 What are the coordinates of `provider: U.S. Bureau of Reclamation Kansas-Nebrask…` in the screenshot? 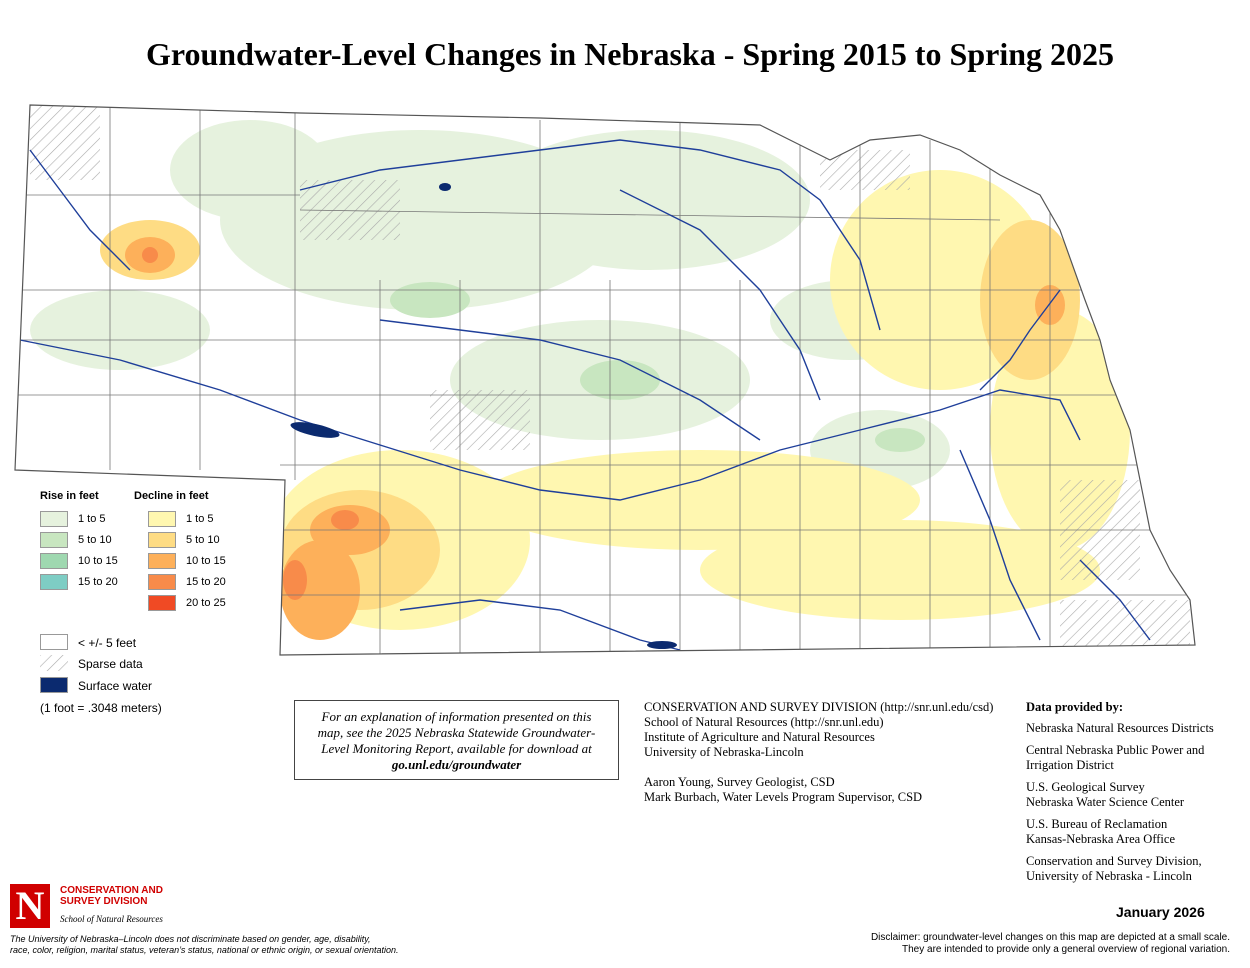 It's located at (1120, 832).